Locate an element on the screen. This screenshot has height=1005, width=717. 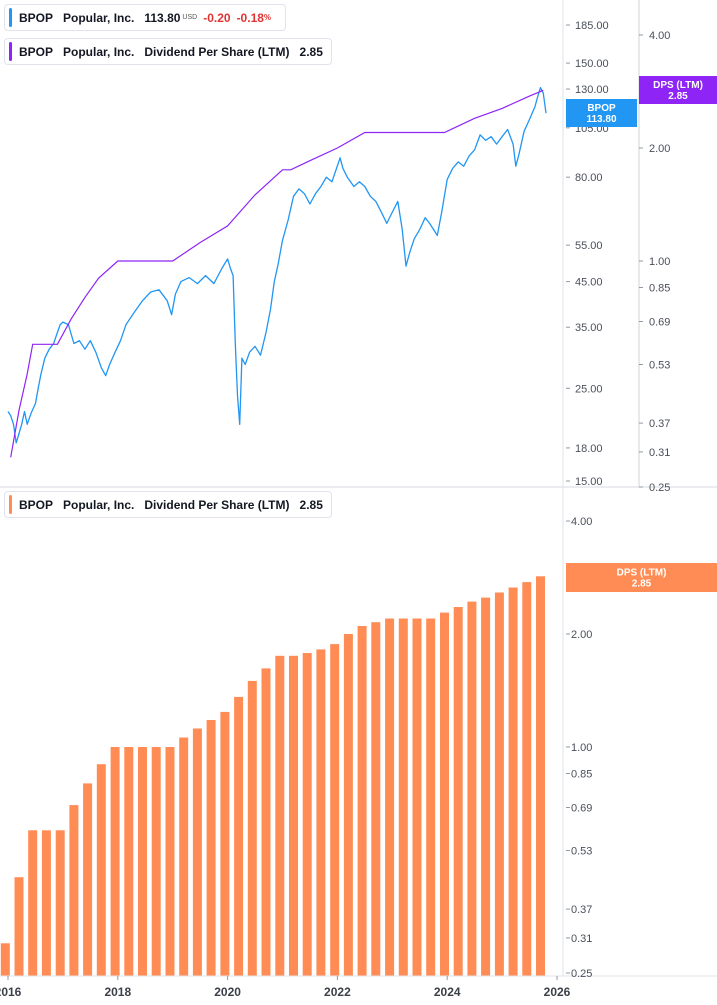
price-tick-label: 150.00 is located at coordinates (592, 64).